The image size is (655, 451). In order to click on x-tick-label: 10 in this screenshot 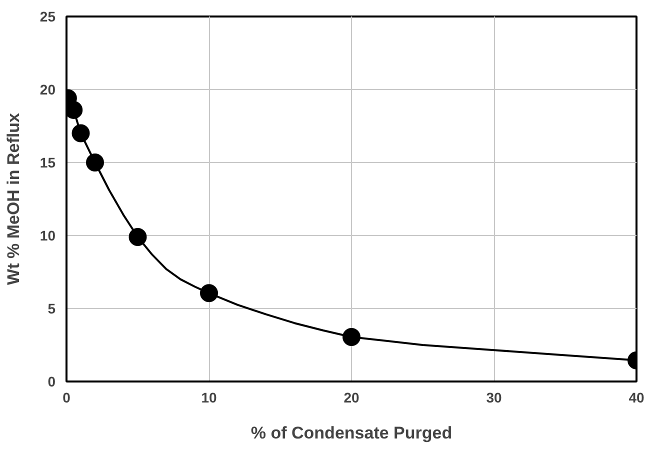, I will do `click(209, 398)`.